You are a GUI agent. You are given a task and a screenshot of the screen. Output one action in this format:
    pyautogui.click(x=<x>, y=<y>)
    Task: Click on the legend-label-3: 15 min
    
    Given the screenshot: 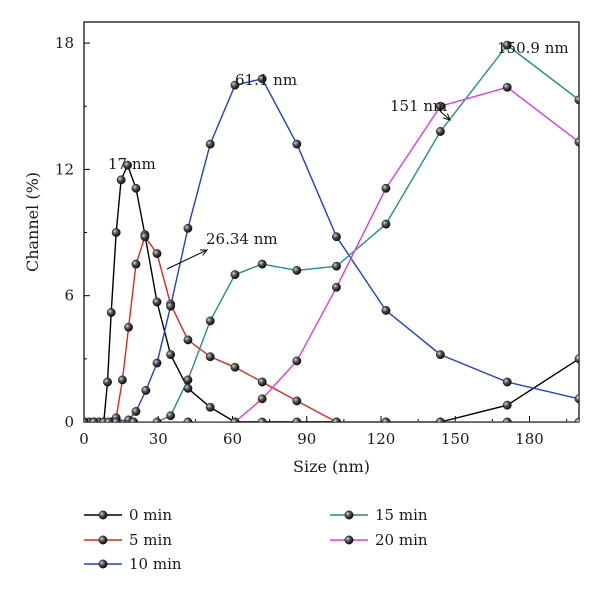 What is the action you would take?
    pyautogui.click(x=401, y=515)
    